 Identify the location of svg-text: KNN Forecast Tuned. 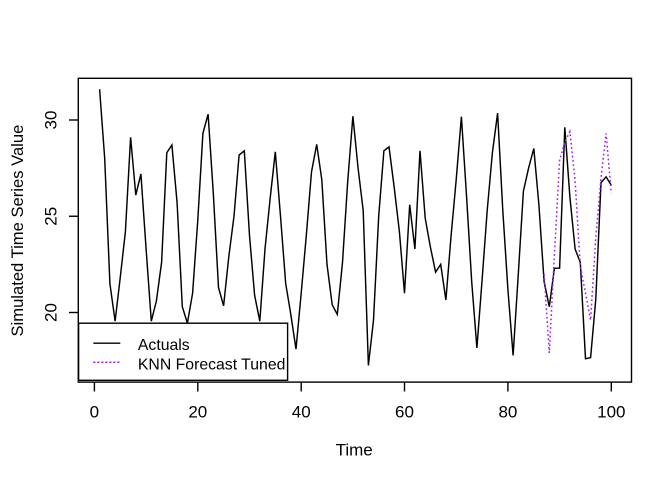
(212, 364).